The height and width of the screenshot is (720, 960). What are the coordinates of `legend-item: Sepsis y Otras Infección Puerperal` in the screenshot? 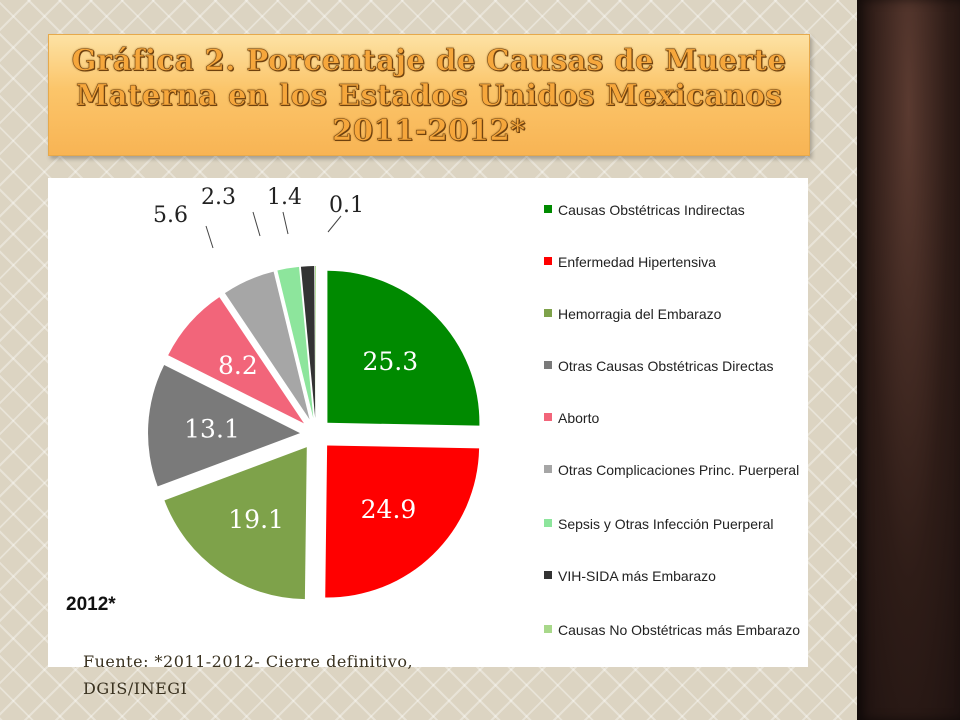 It's located at (674, 524).